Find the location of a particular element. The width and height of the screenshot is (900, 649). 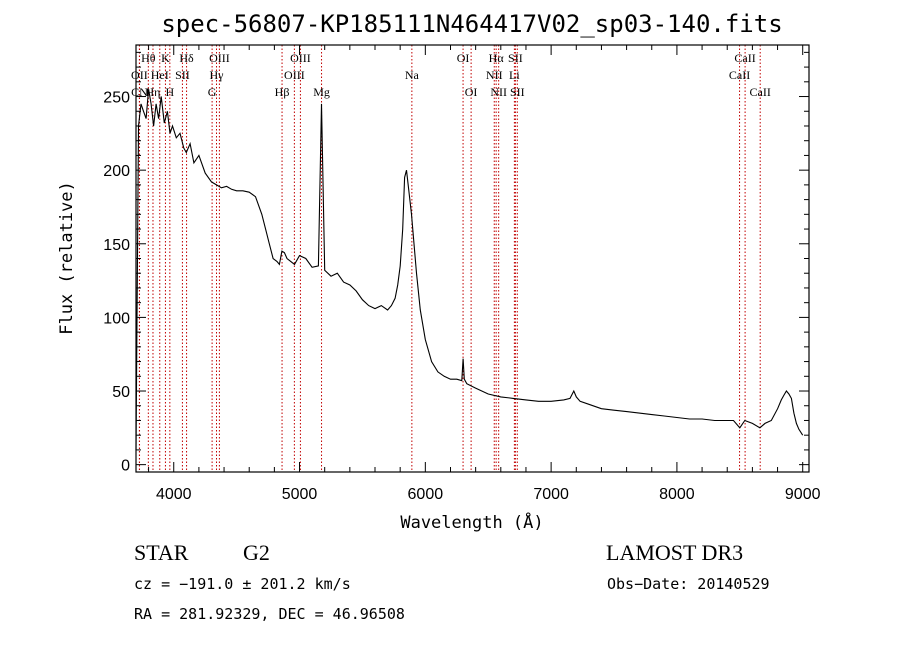

line-marker-label: Hγ is located at coordinates (217, 75).